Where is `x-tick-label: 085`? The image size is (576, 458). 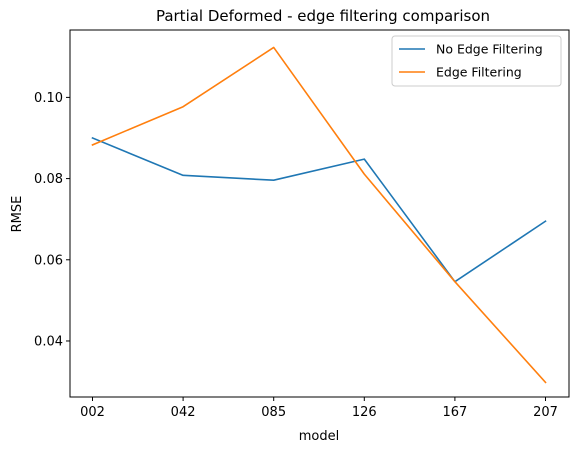 x-tick-label: 085 is located at coordinates (273, 412).